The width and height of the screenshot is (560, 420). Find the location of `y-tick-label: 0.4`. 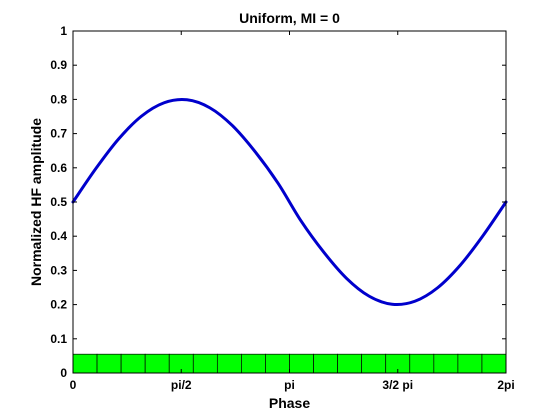

y-tick-label: 0.4 is located at coordinates (58, 236).